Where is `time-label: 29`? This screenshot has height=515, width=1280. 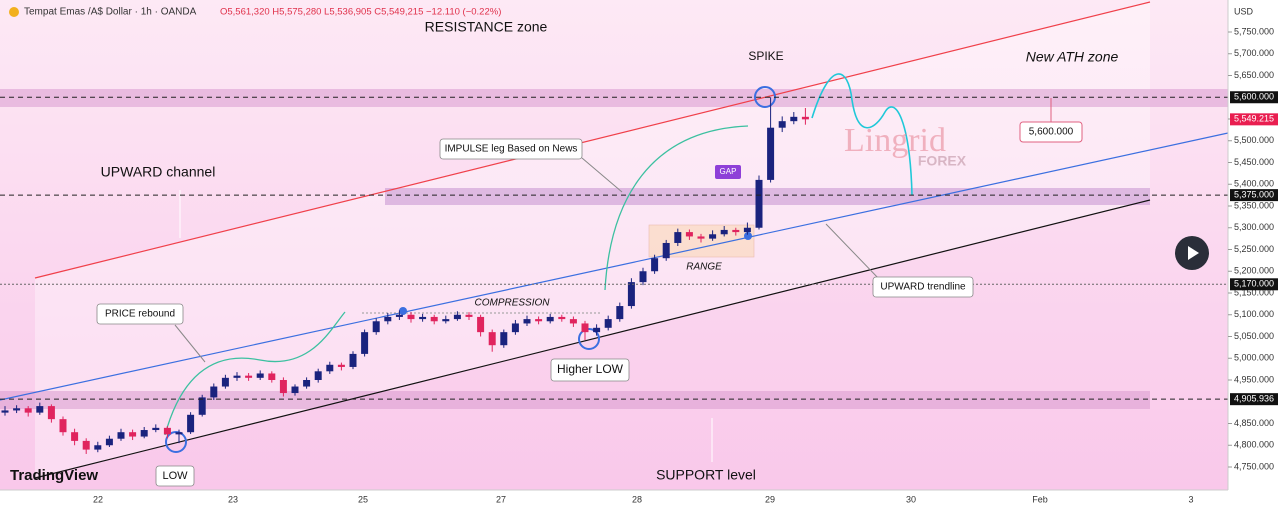
time-label: 29 is located at coordinates (770, 499).